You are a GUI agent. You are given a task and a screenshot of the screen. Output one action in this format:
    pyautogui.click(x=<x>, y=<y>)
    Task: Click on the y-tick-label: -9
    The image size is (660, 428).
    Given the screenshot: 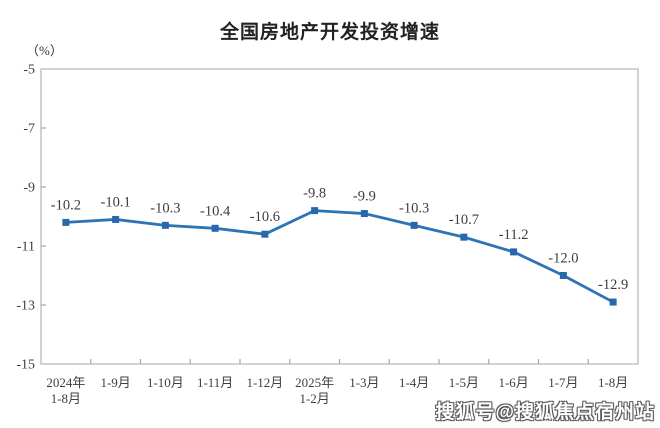 What is the action you would take?
    pyautogui.click(x=29, y=188)
    